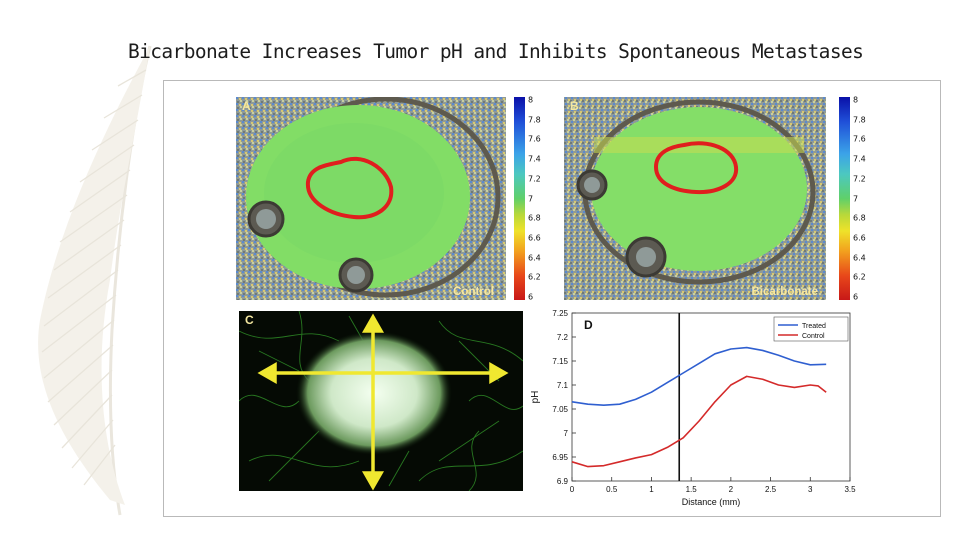 Image resolution: width=960 pixels, height=540 pixels. What do you see at coordinates (560, 313) in the screenshot?
I see `y-tick-label: 7.25` at bounding box center [560, 313].